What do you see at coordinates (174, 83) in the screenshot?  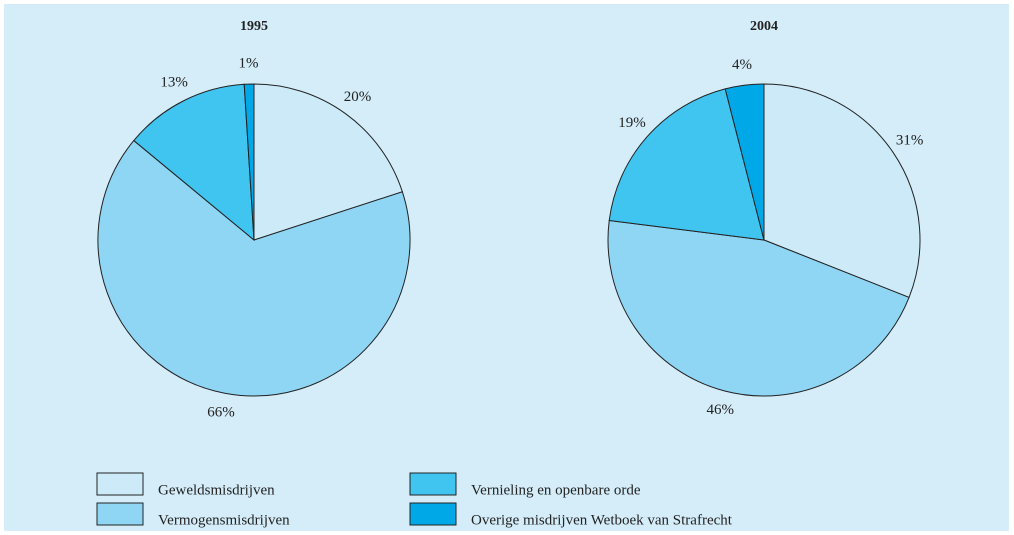 I see `data-label: 13%` at bounding box center [174, 83].